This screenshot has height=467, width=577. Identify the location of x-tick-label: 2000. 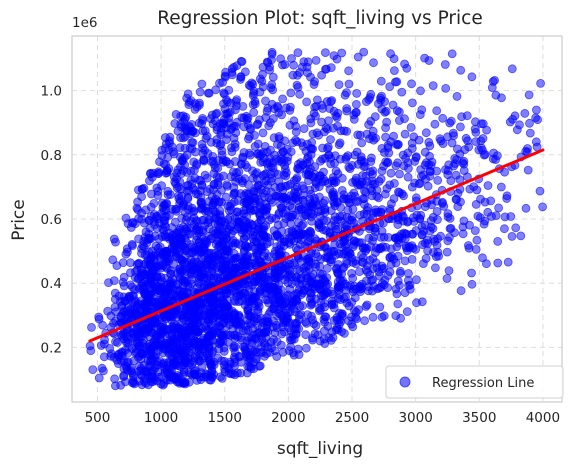
(288, 418).